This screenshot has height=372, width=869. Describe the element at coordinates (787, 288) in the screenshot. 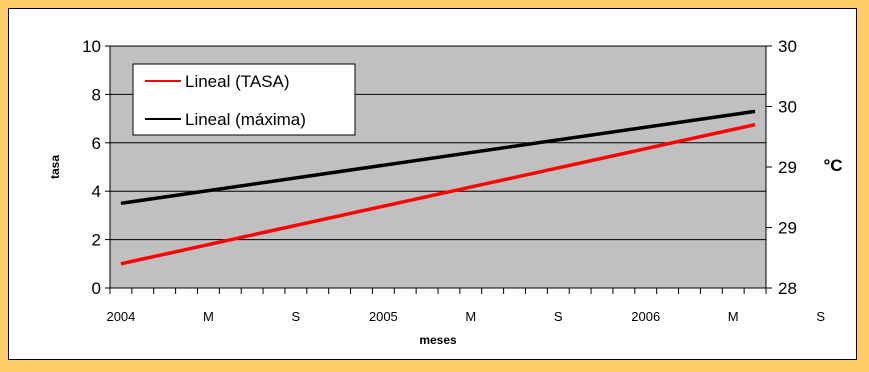

I see `y2-tick-label: 28` at that location.